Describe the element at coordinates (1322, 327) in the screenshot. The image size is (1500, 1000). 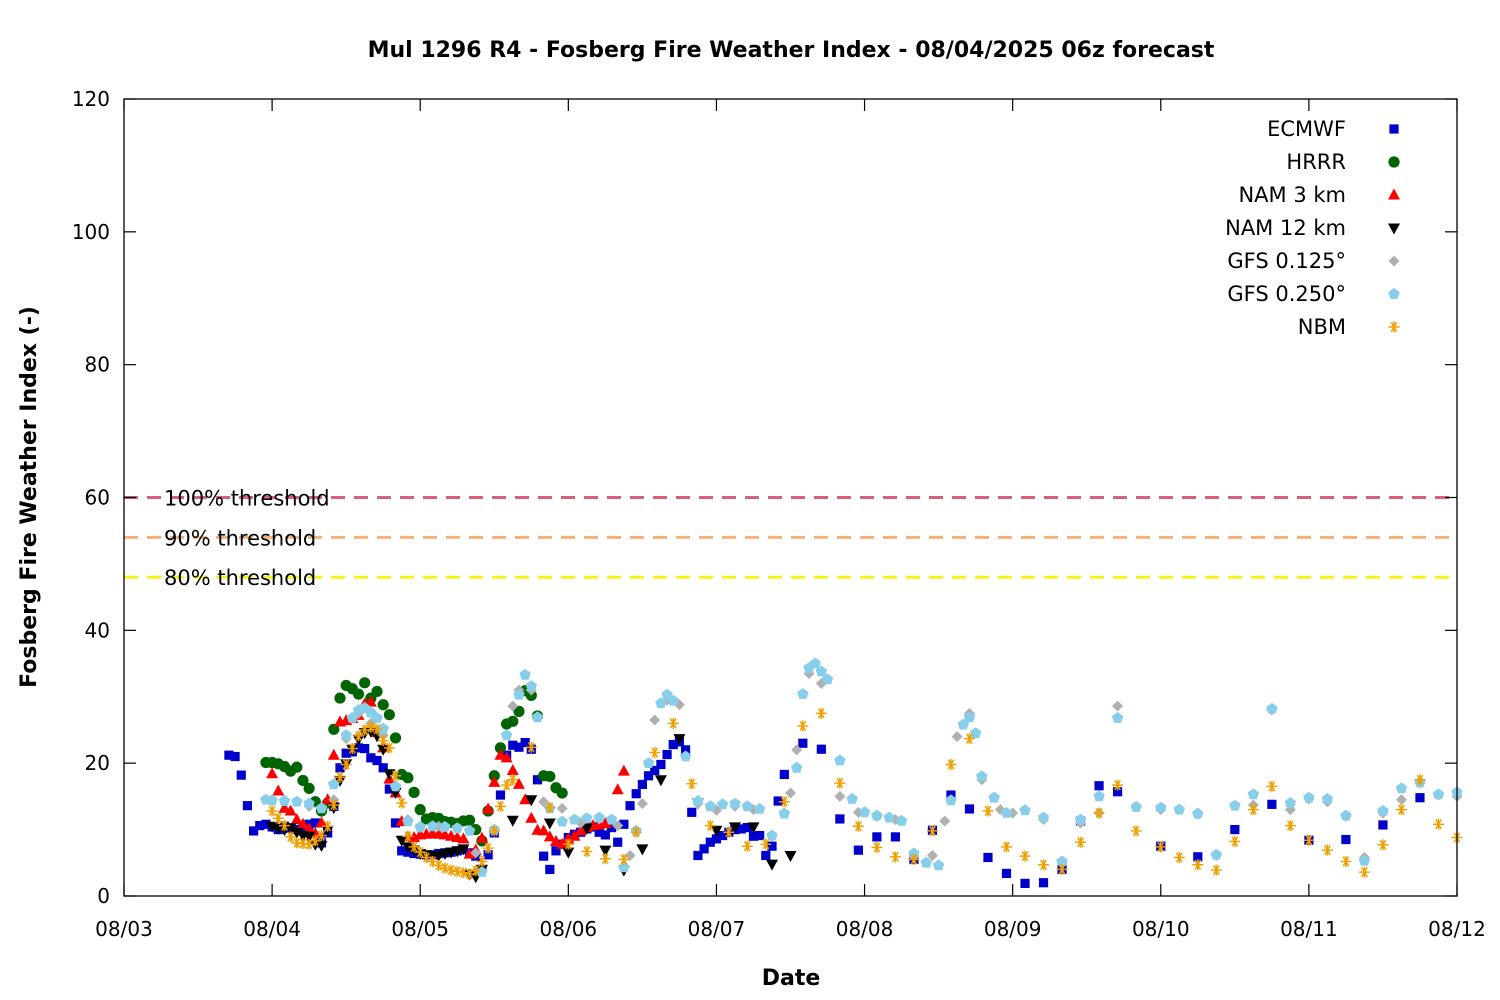
I see `legend-label-nbm: NBM` at that location.